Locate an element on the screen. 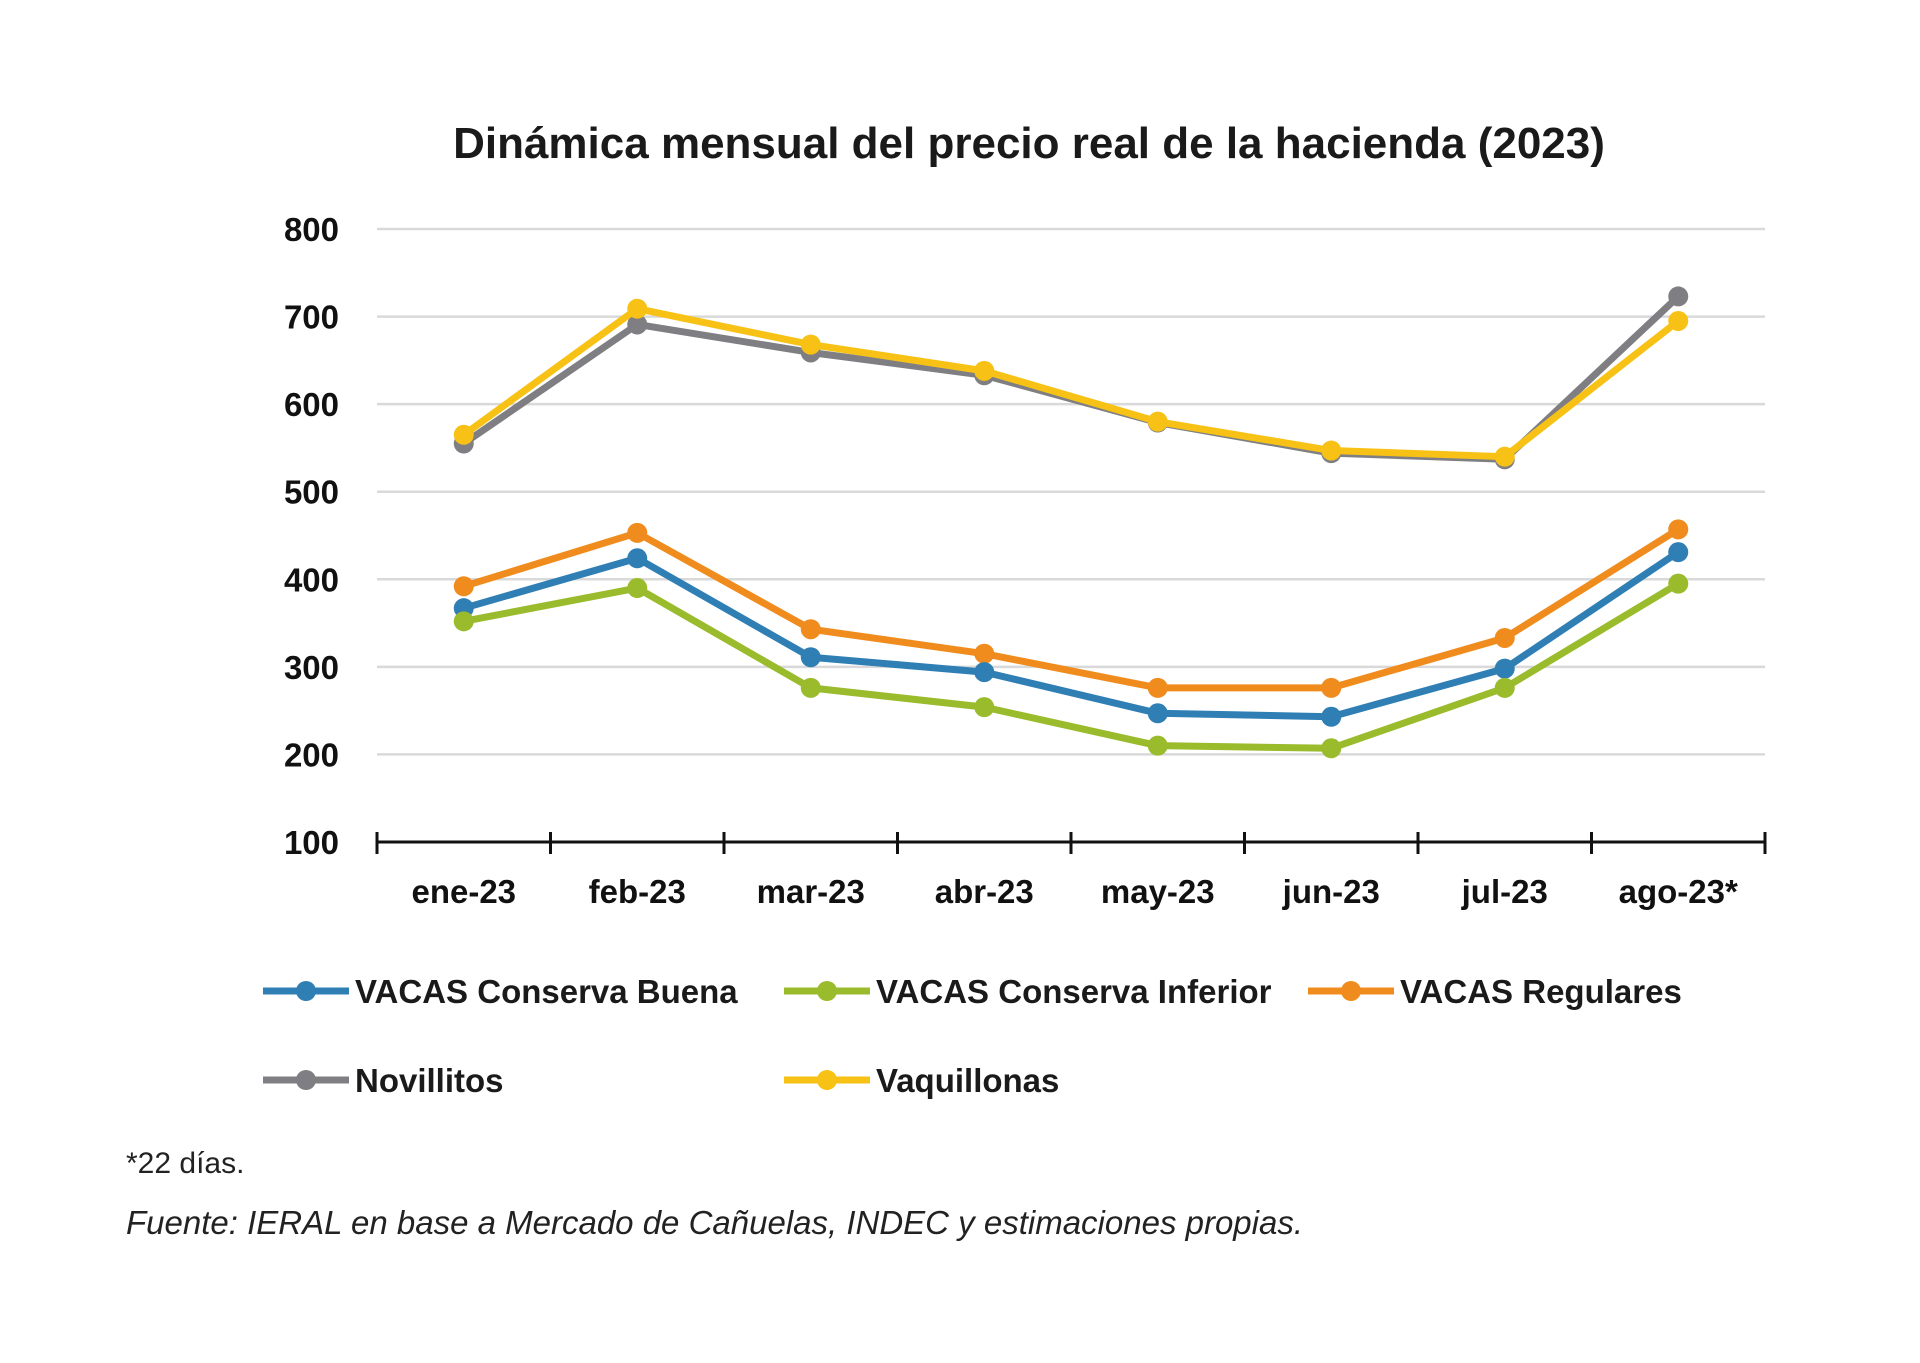 The height and width of the screenshot is (1363, 1920). legend-item: VACAS Conserva Inferior is located at coordinates (1028, 991).